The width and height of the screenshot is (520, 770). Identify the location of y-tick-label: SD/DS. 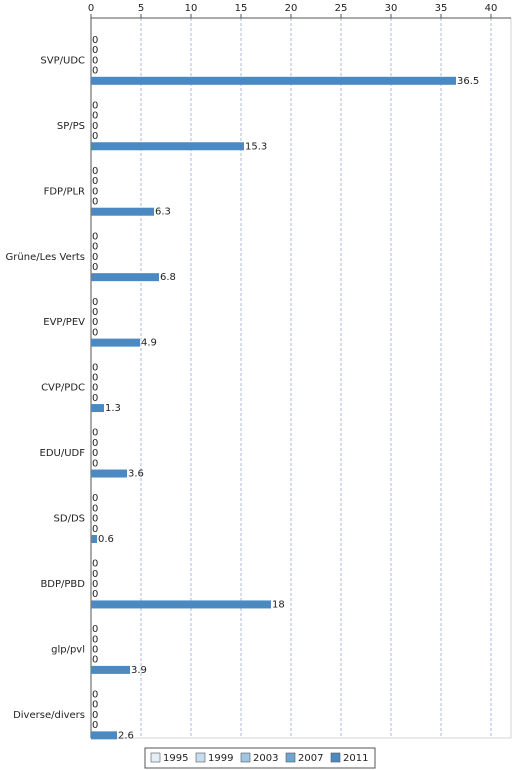
(69, 519).